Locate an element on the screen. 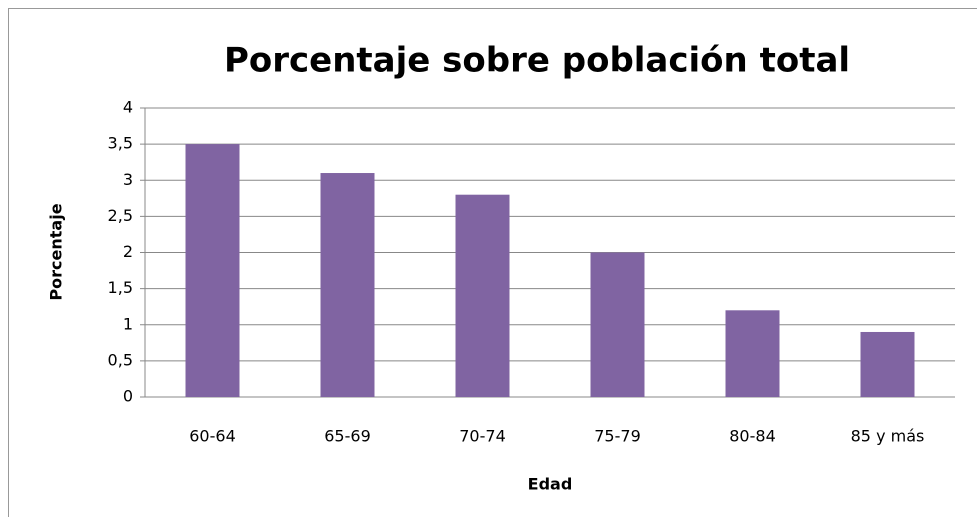 Image resolution: width=977 pixels, height=517 pixels. x-tick-label: 80-84 is located at coordinates (752, 436).